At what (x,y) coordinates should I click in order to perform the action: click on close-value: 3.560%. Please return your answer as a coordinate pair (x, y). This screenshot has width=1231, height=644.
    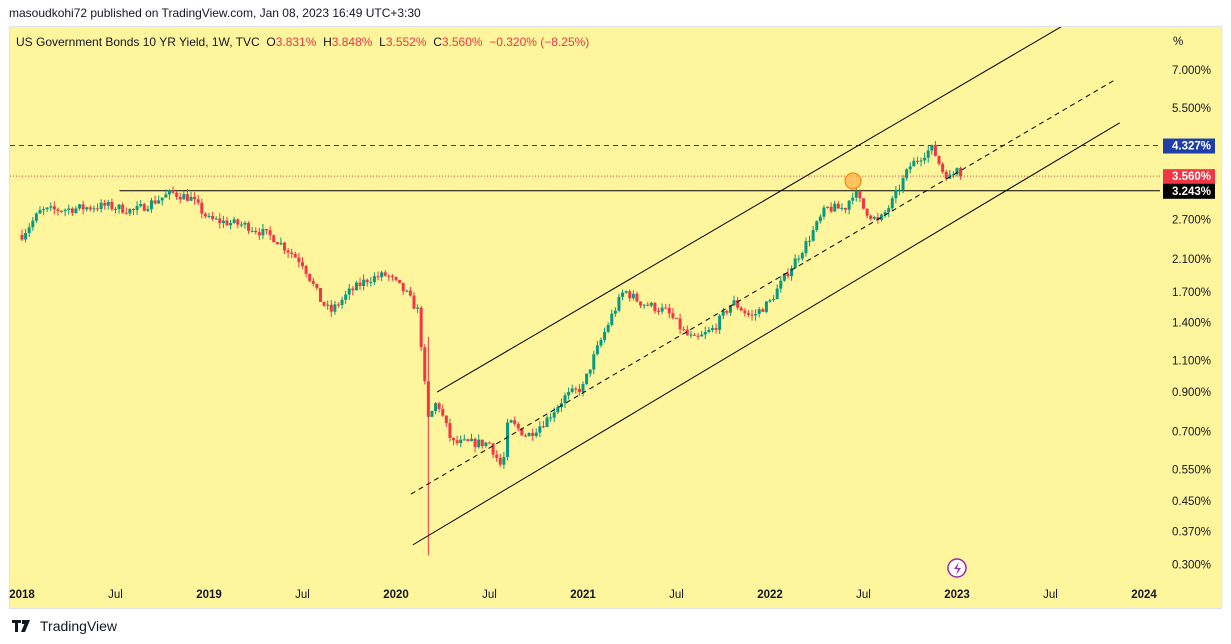
    Looking at the image, I should click on (462, 42).